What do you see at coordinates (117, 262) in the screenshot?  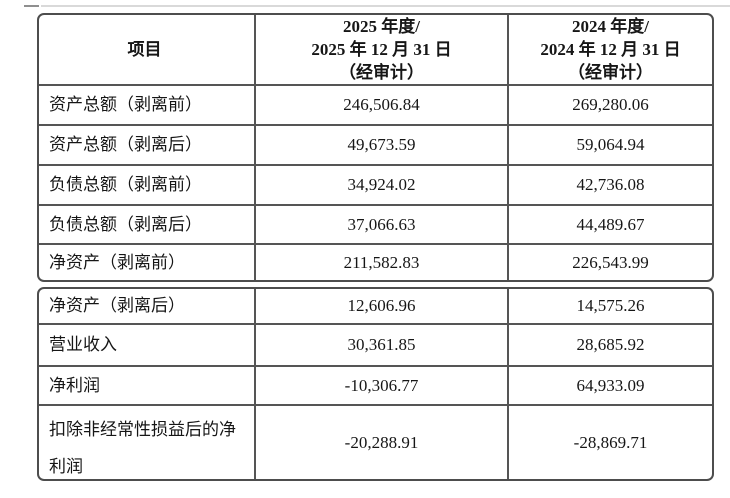 I see `row-label: 净资产（剥离前）` at bounding box center [117, 262].